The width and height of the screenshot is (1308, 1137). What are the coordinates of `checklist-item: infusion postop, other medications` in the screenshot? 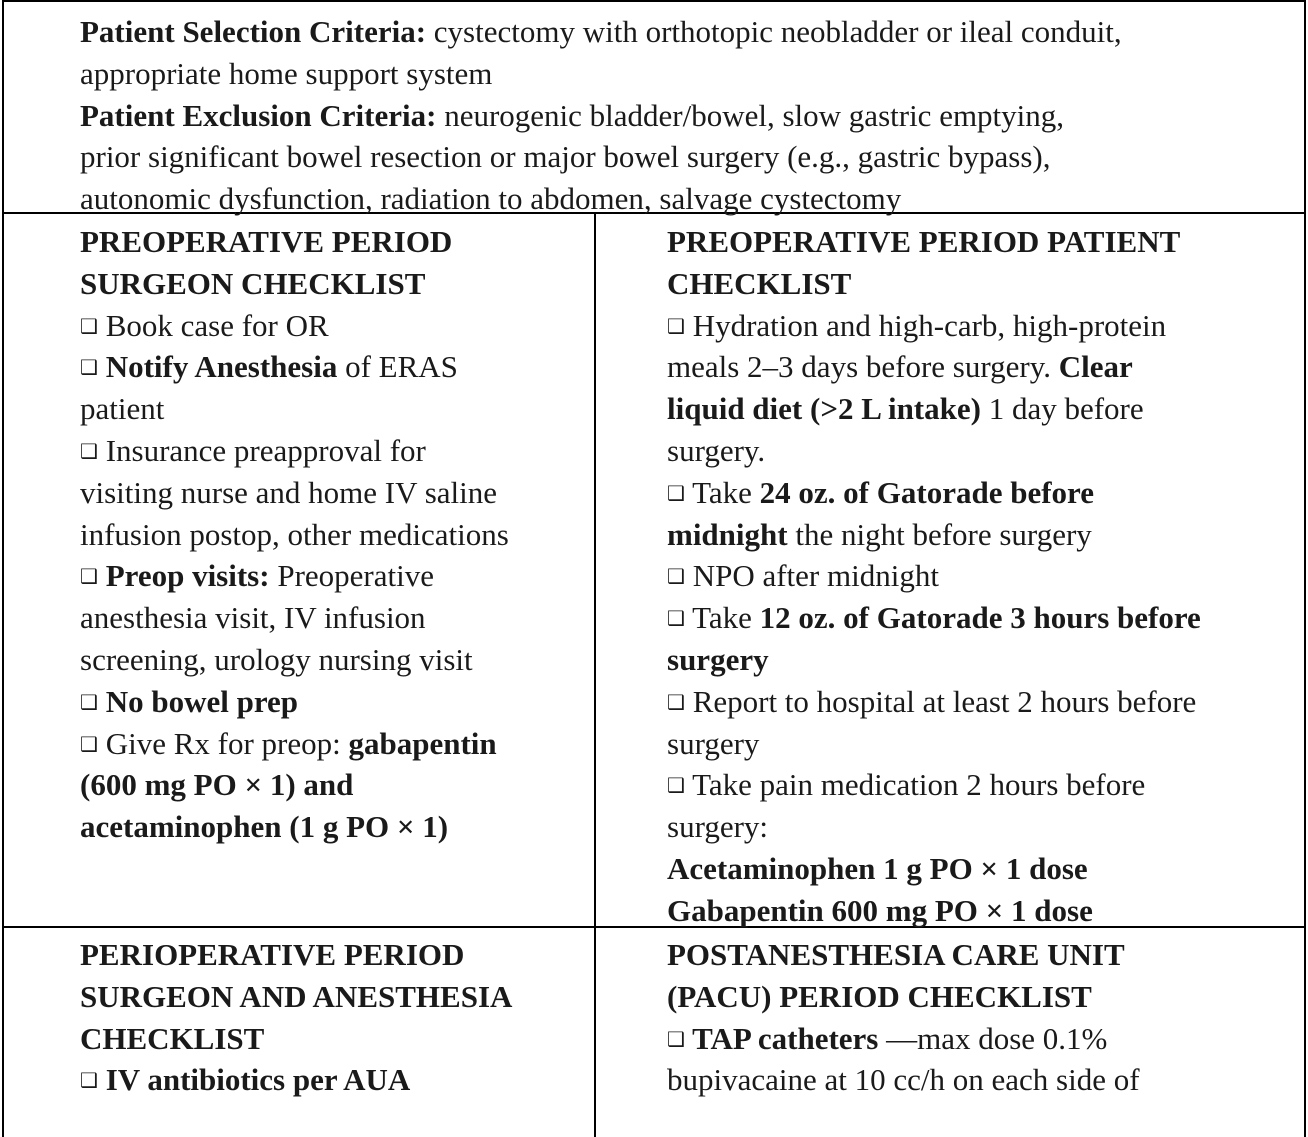 It's located at (294, 534).